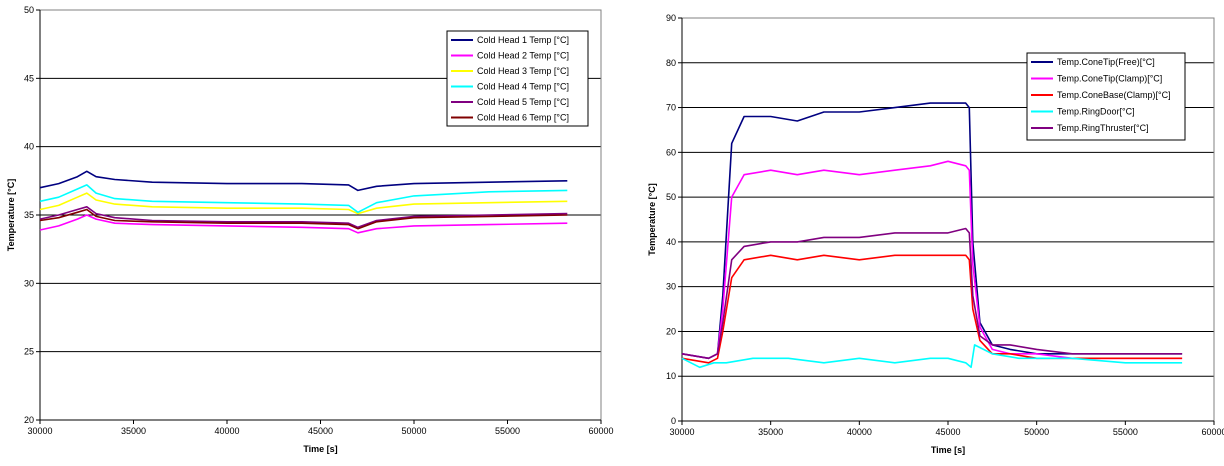 The image size is (1224, 466). Describe the element at coordinates (1109, 79) in the screenshot. I see `legend-label: Temp.ConeTip(Clamp)[°C]` at that location.